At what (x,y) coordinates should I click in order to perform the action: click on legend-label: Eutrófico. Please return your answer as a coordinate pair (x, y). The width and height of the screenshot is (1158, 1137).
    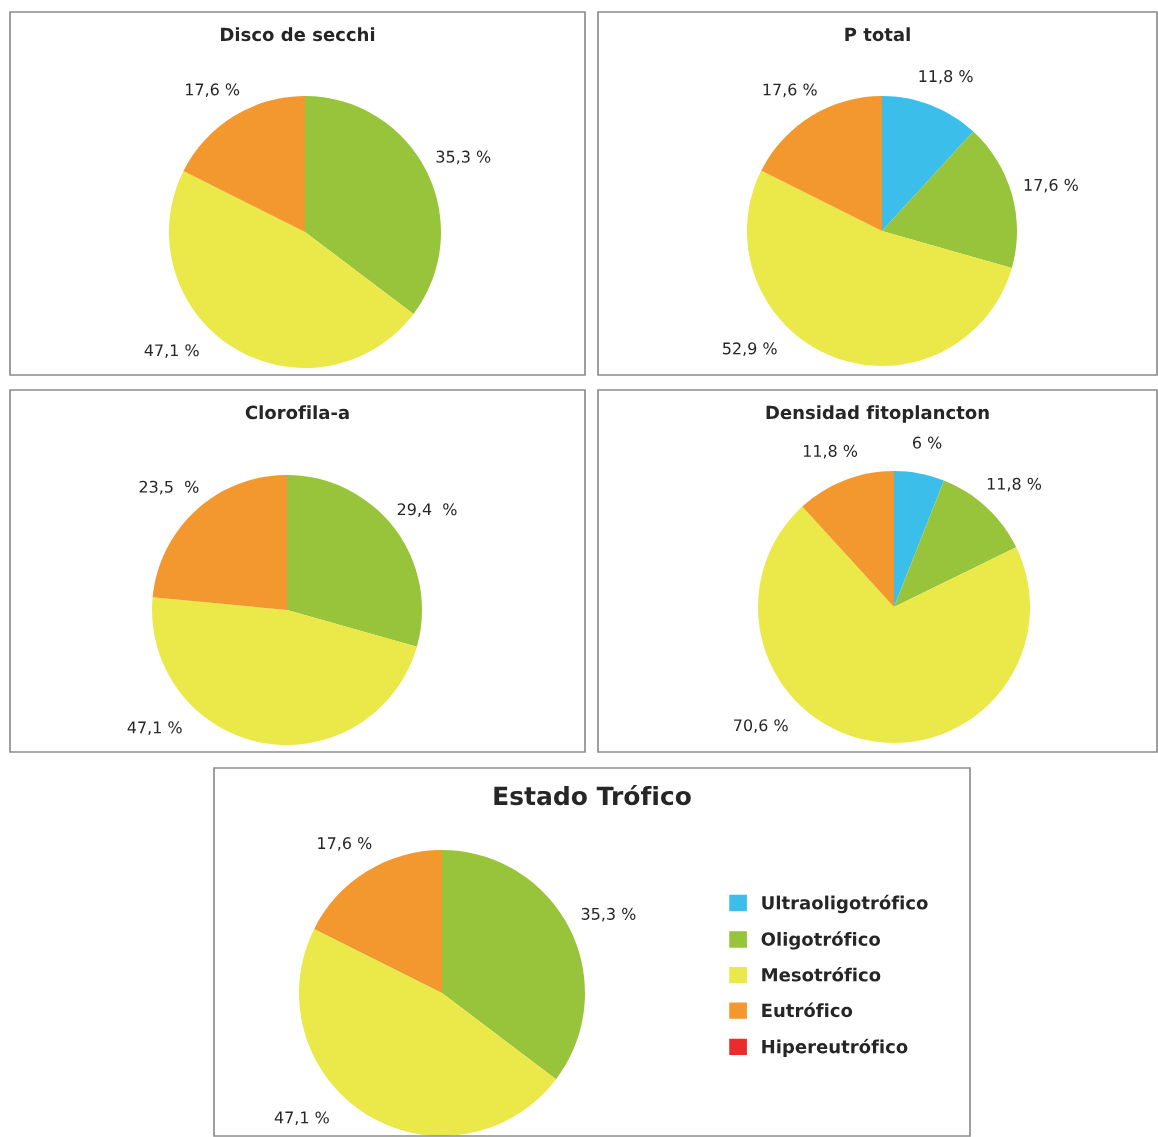
    Looking at the image, I should click on (807, 1010).